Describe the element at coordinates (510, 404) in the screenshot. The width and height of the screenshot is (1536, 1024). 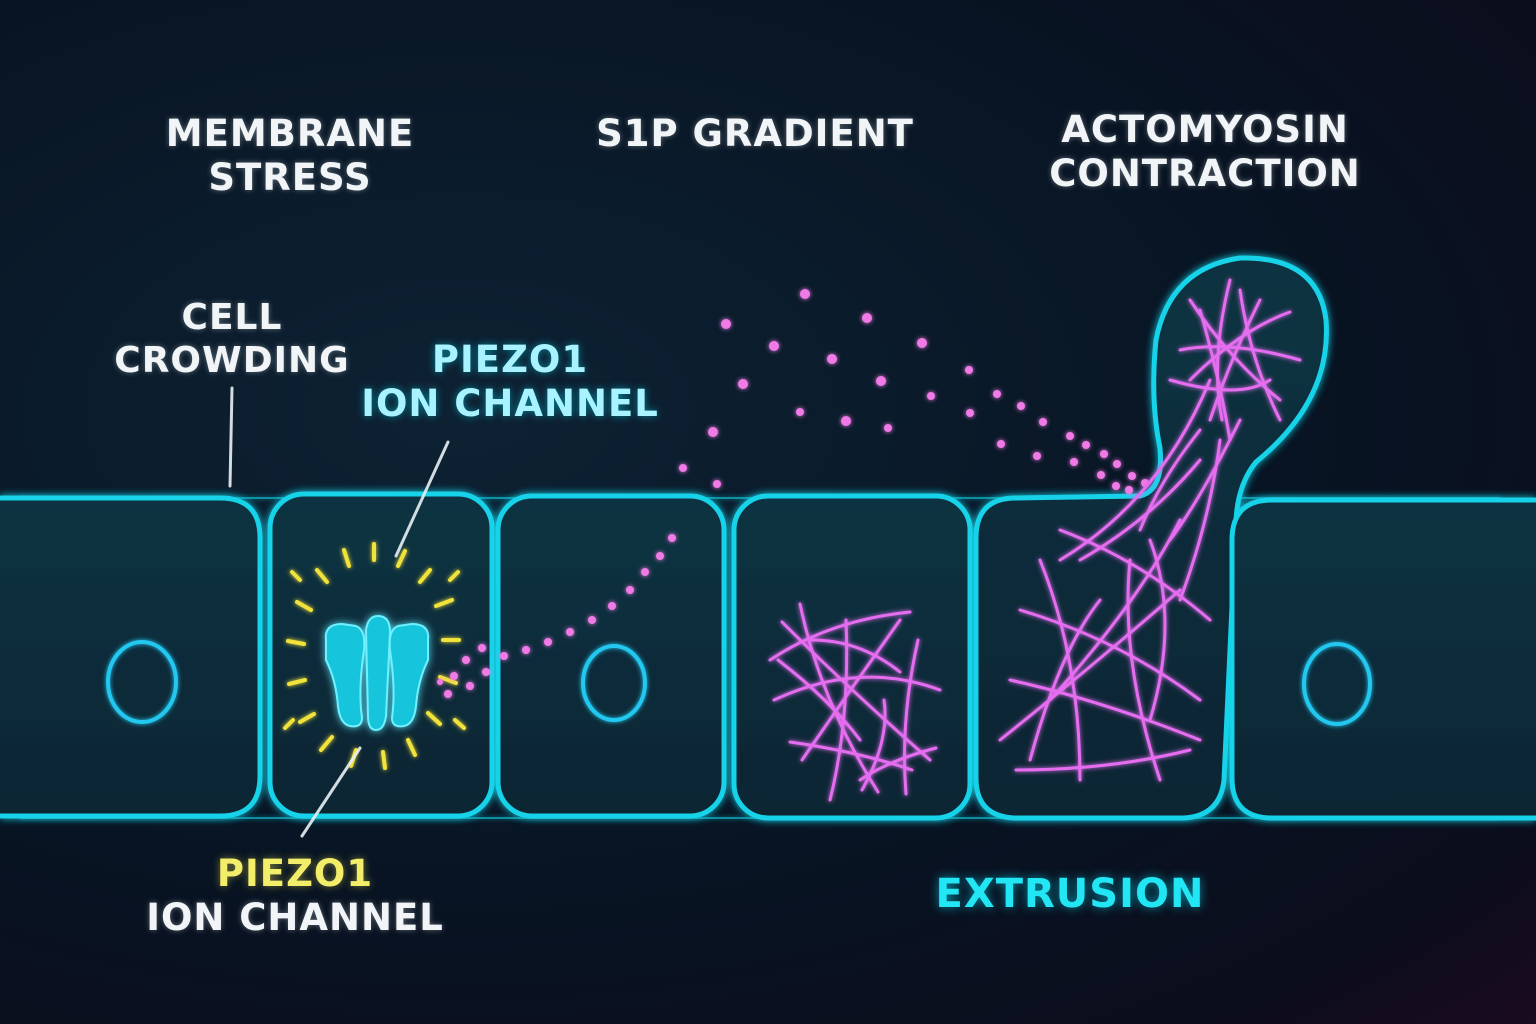
I see `piezo1-top-line-2: ION CHANNEL` at that location.